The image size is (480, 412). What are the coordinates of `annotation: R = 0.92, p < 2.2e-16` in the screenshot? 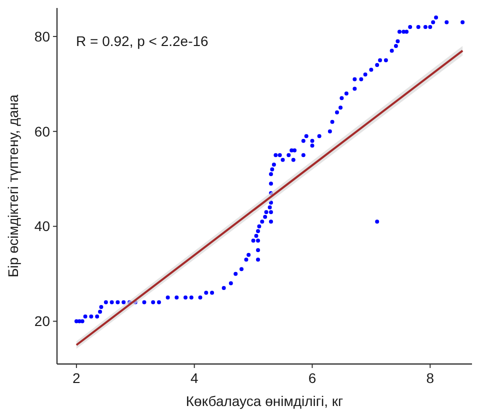 It's located at (142, 41).